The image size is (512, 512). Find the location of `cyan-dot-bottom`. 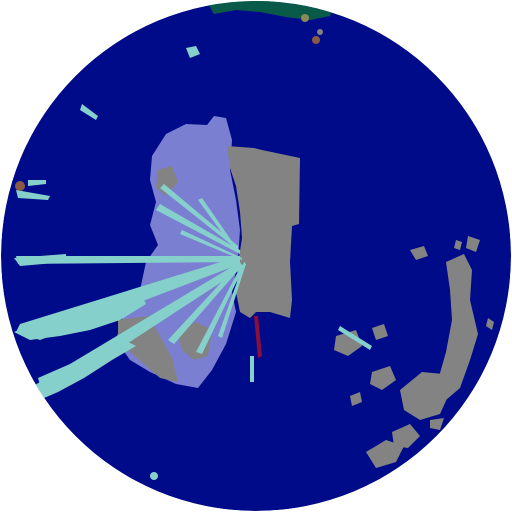

cyan-dot-bottom is located at coordinates (154, 476).